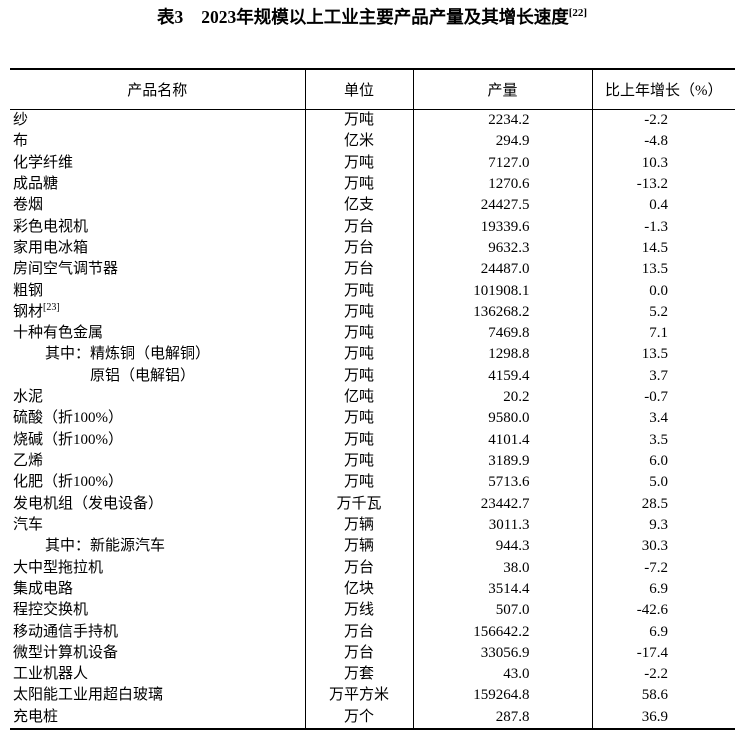  I want to click on product-name-cell: 程控交换机, so click(158, 611).